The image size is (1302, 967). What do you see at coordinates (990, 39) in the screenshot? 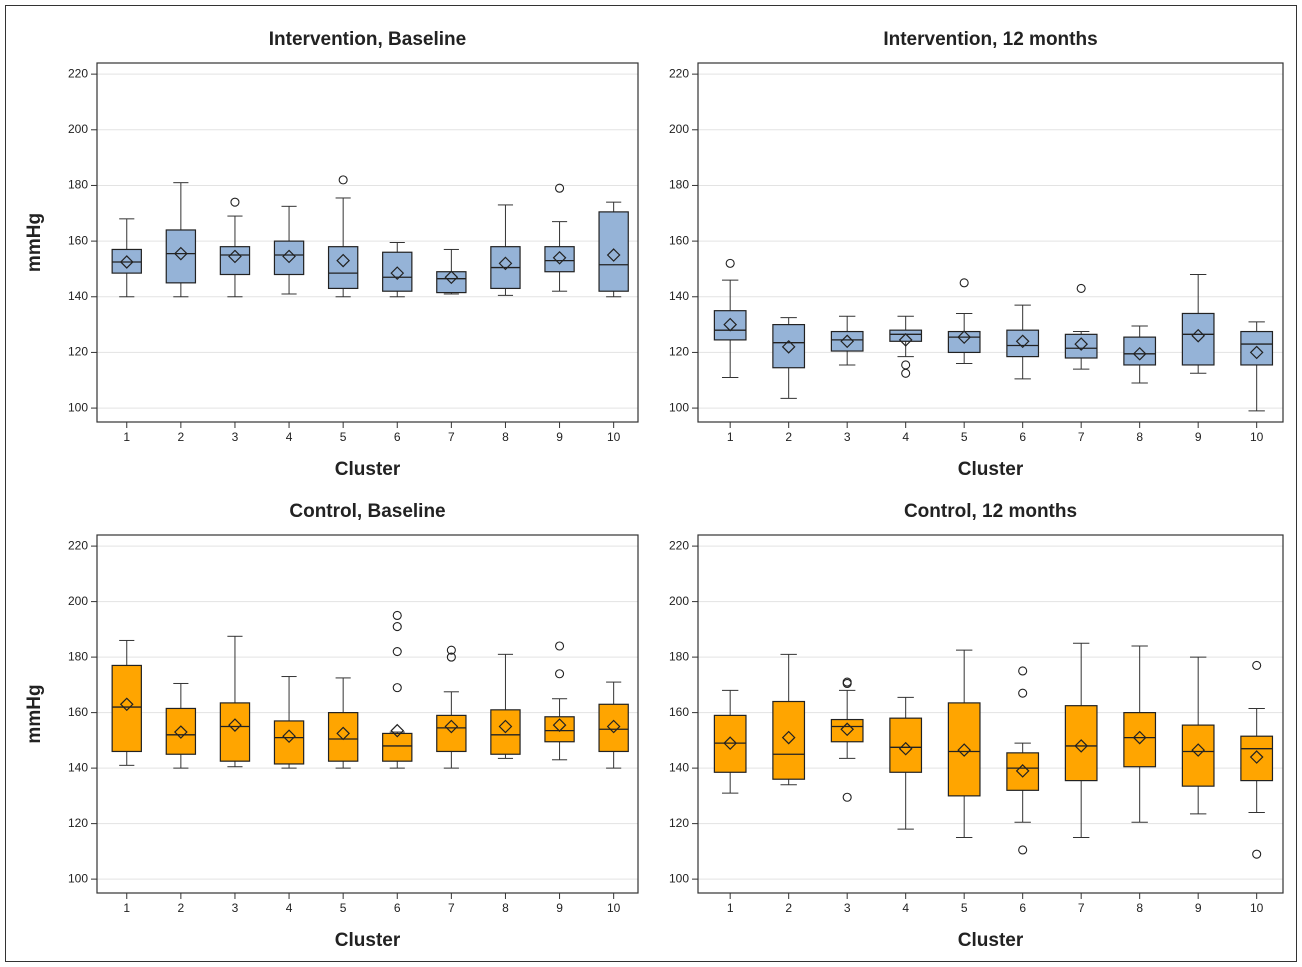
I see `chart-title: Intervention, 12 months` at bounding box center [990, 39].